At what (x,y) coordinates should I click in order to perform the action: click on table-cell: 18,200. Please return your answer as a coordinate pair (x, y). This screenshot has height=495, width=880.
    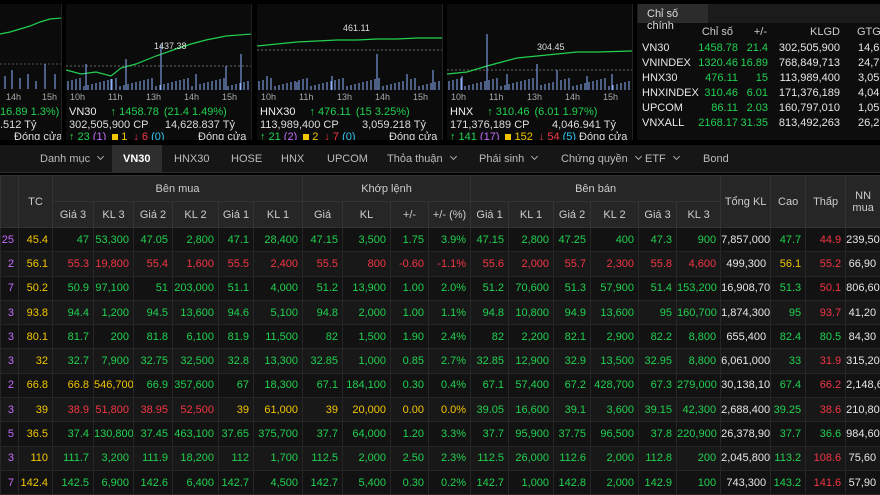
    Looking at the image, I should click on (195, 458).